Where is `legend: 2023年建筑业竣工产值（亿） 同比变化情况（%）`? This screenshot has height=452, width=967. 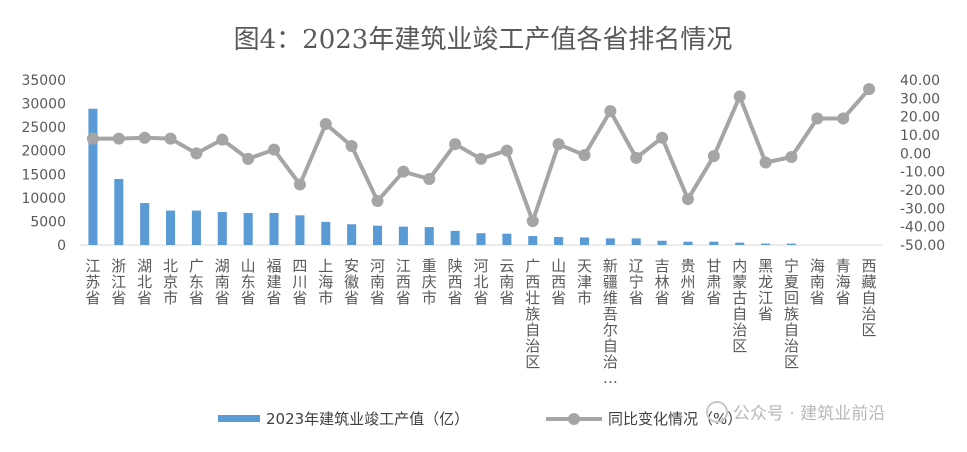 legend: 2023年建筑业竣工产值（亿） 同比变化情况（%） is located at coordinates (480, 419).